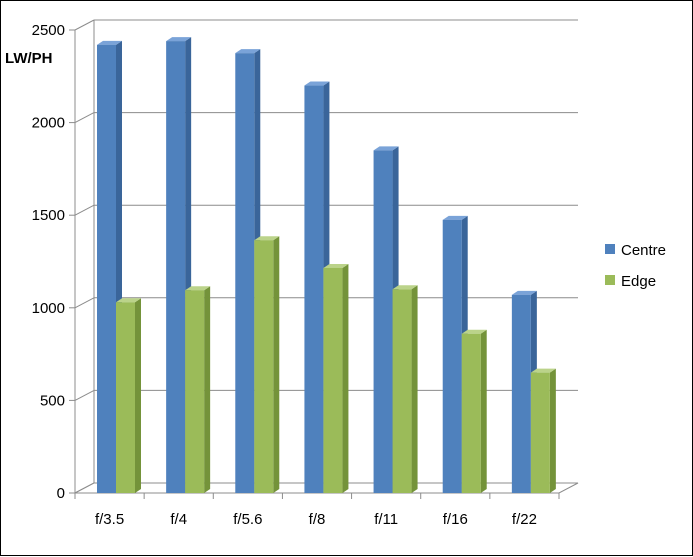  Describe the element at coordinates (386, 519) in the screenshot. I see `x-tick-label: f/11` at that location.